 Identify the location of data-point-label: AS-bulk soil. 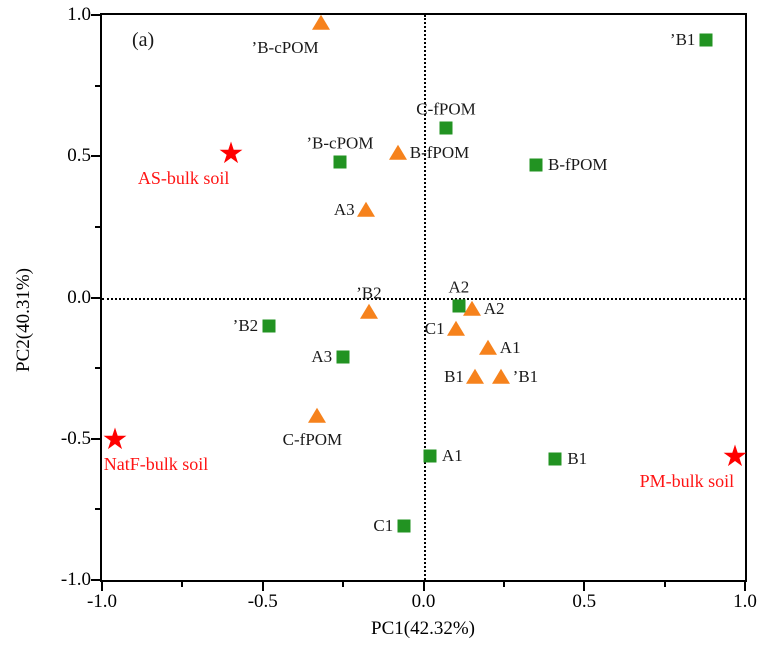
(183, 178).